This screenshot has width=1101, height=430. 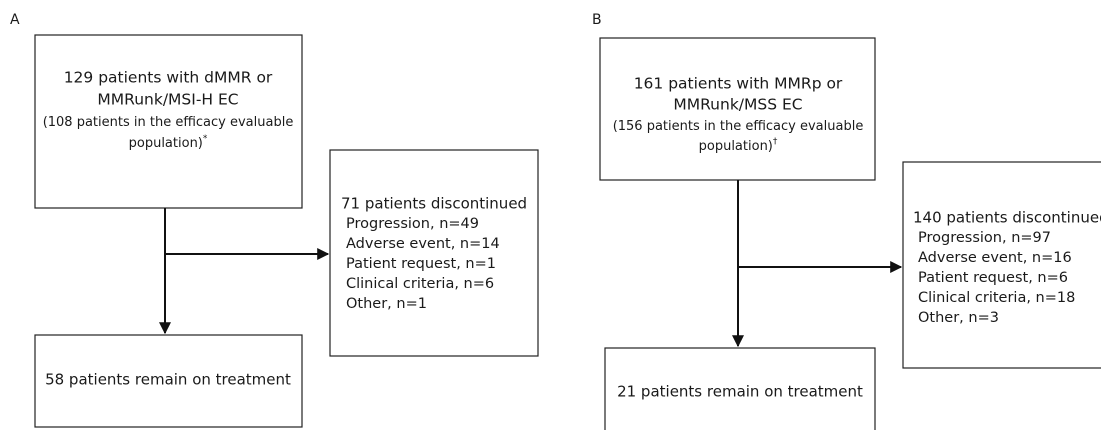 I want to click on panel-label: A, so click(x=15, y=20).